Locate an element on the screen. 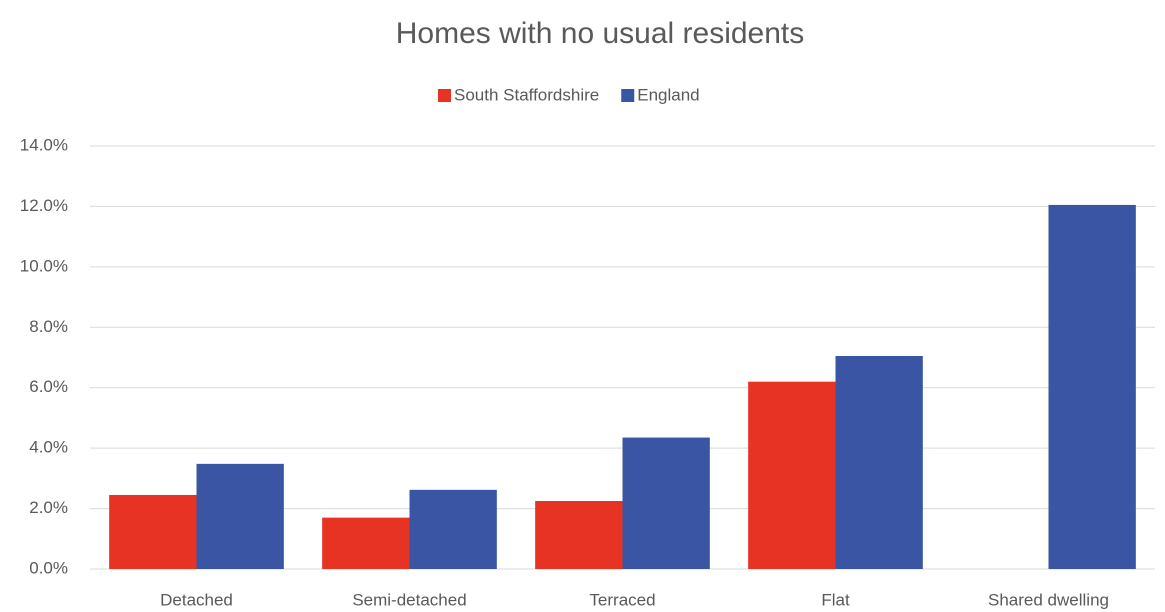 The height and width of the screenshot is (612, 1165). legend-label: South Staffordshire is located at coordinates (526, 94).